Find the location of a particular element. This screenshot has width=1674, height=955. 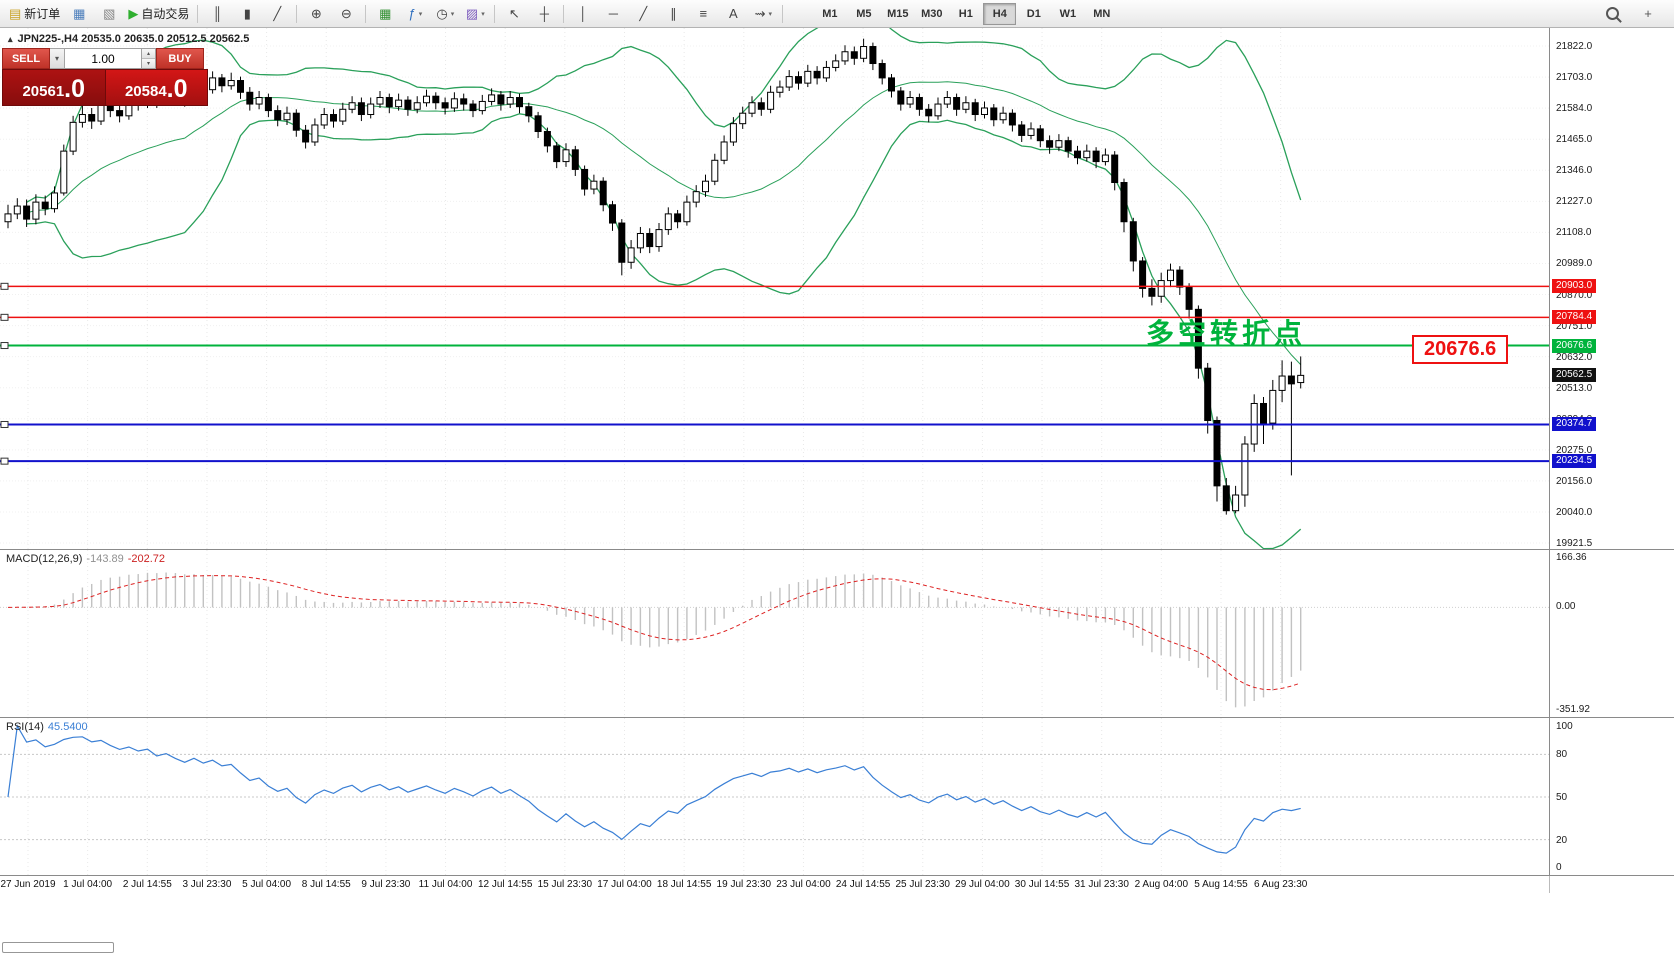

price-callout-label: 20676.6 is located at coordinates (1460, 349).